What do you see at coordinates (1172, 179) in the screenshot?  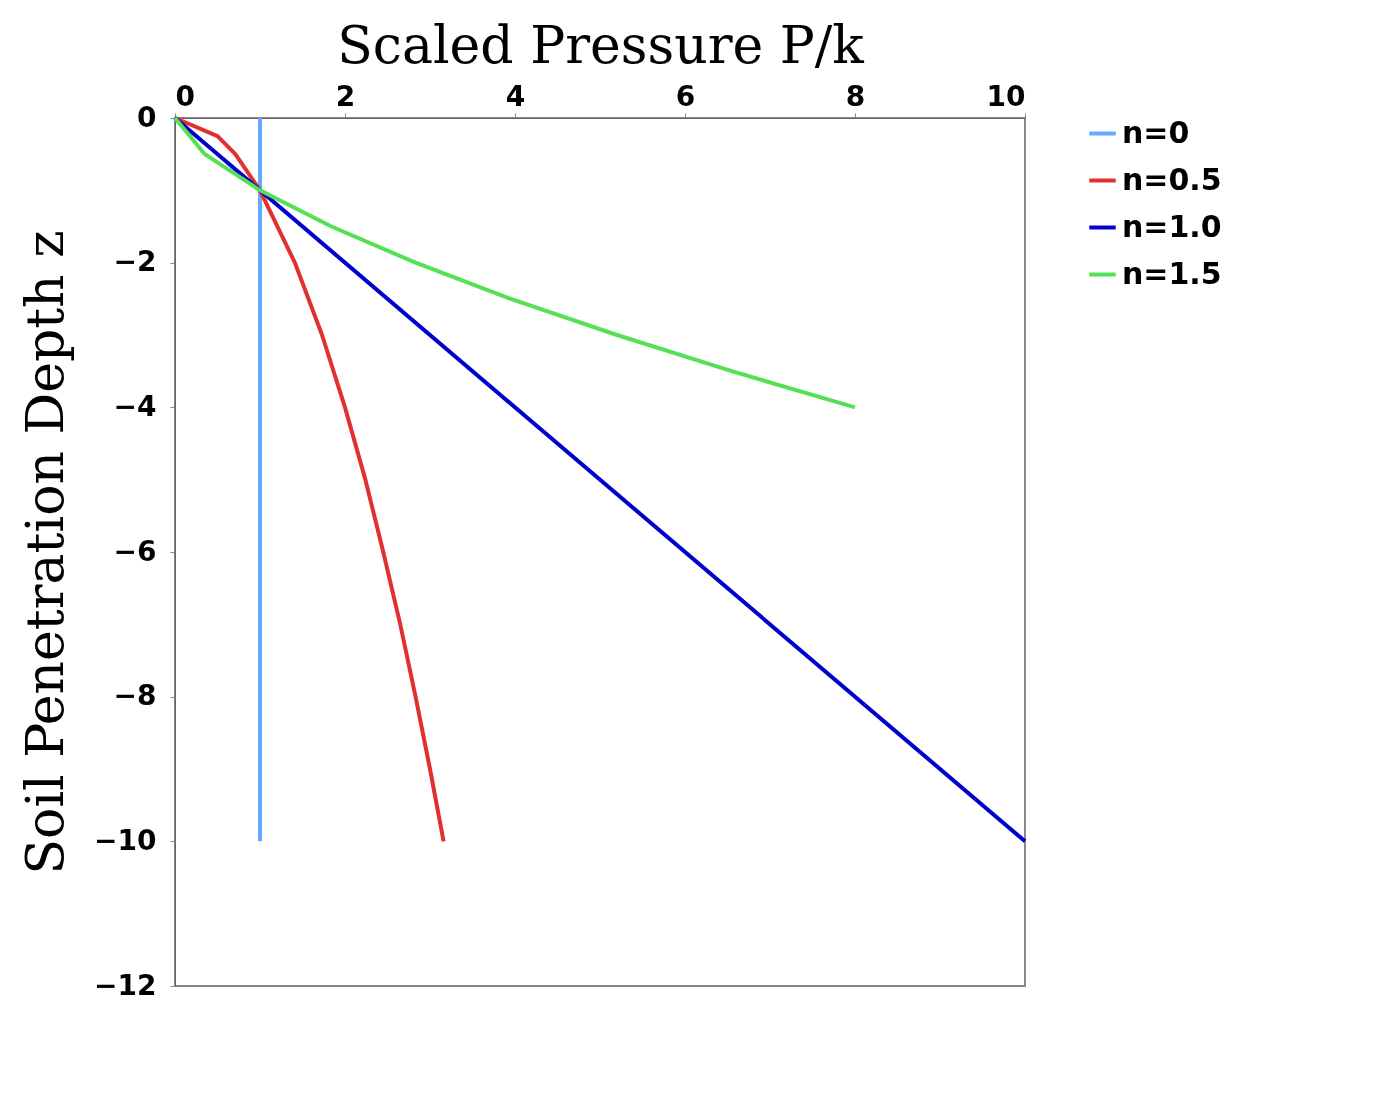 I see `legend-label: n=0.5` at bounding box center [1172, 179].